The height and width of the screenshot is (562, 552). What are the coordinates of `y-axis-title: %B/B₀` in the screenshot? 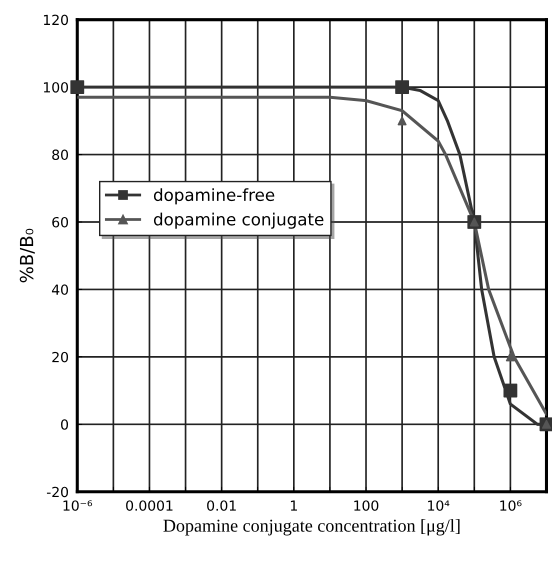 It's located at (27, 255).